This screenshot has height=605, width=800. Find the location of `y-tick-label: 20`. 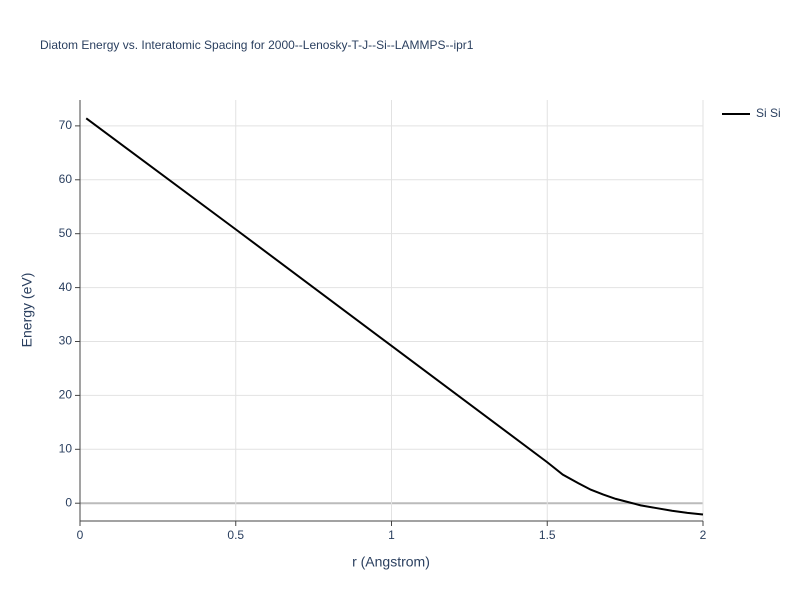

y-tick-label: 20 is located at coordinates (66, 395).